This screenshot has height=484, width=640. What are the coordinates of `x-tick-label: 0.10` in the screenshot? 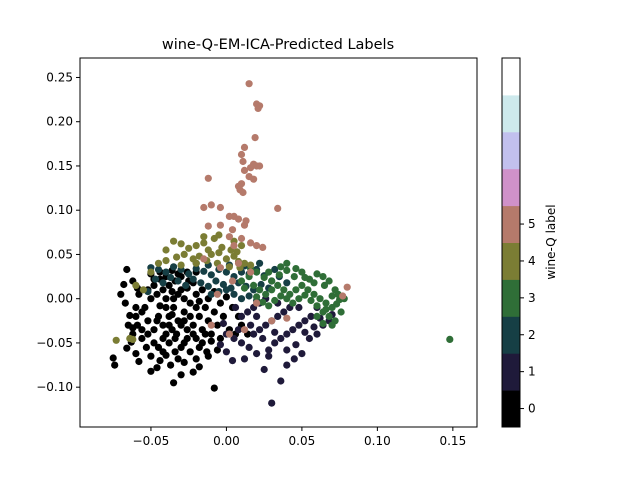 It's located at (377, 441).